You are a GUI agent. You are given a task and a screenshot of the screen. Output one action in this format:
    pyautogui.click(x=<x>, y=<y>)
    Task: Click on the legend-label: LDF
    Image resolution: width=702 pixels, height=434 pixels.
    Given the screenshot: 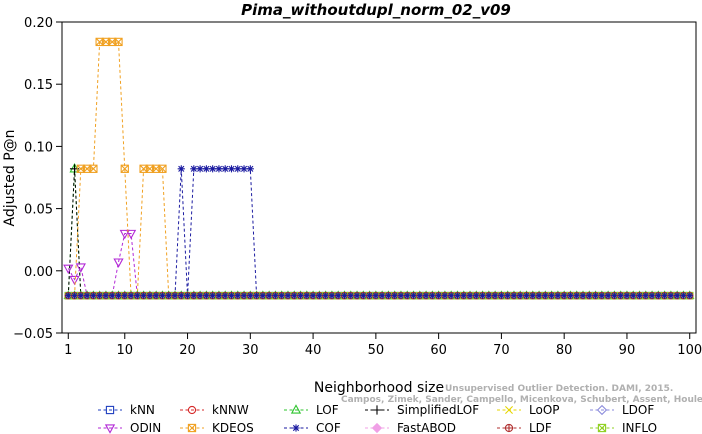 What is the action you would take?
    pyautogui.click(x=540, y=427)
    